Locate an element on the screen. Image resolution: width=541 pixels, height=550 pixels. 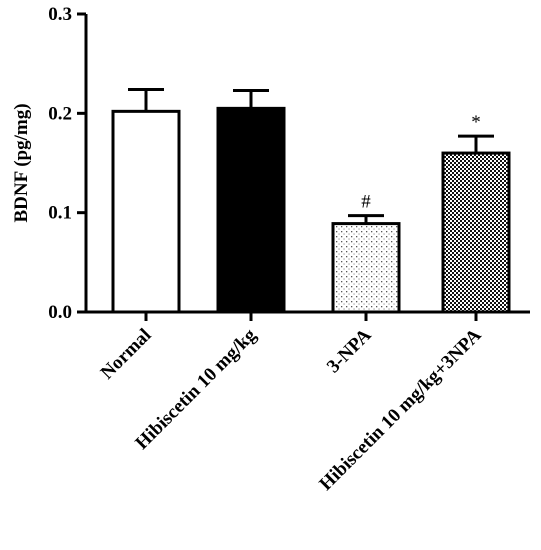
significance-marker: * is located at coordinates (476, 122).